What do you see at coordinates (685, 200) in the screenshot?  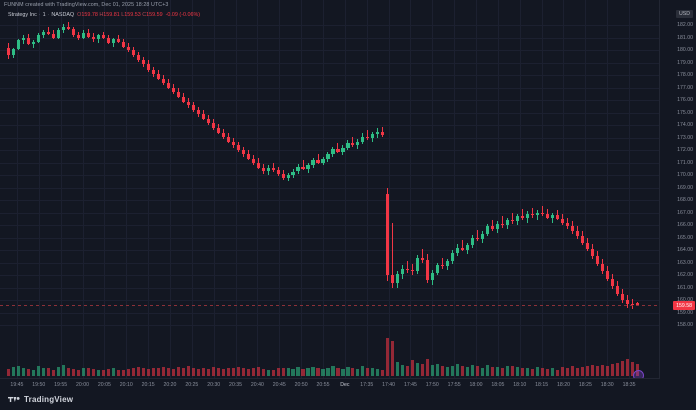 I see `price-axis-tick: 168.00` at bounding box center [685, 200].